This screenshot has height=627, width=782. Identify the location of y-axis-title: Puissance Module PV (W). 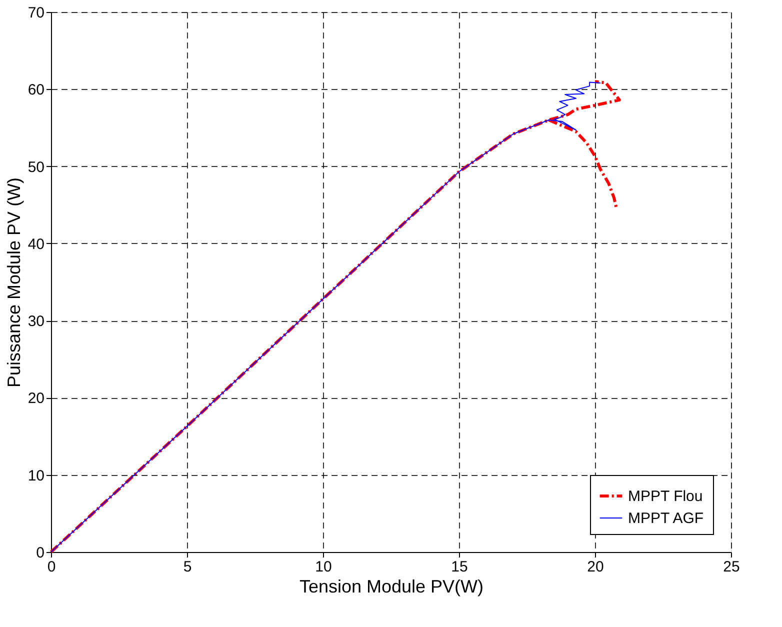
(14, 282).